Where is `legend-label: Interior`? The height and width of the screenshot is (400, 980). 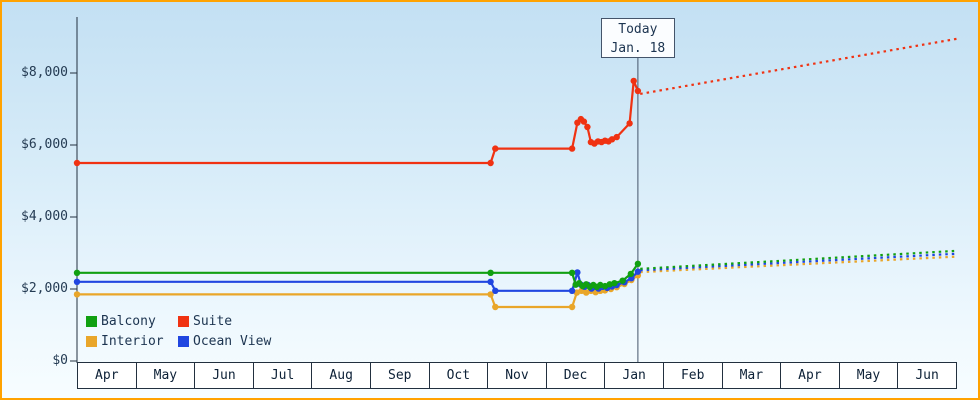
legend-label: Interior is located at coordinates (132, 341).